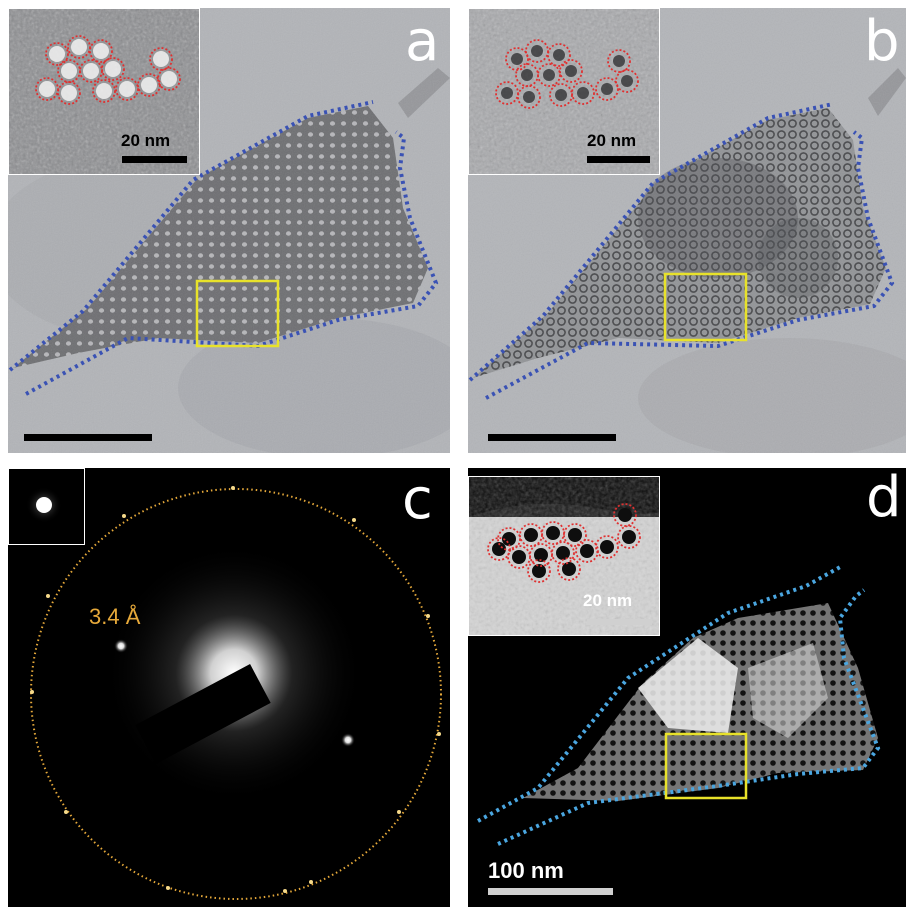 Image resolution: width=906 pixels, height=907 pixels. I want to click on scale-label-d: 100 nm, so click(526, 870).